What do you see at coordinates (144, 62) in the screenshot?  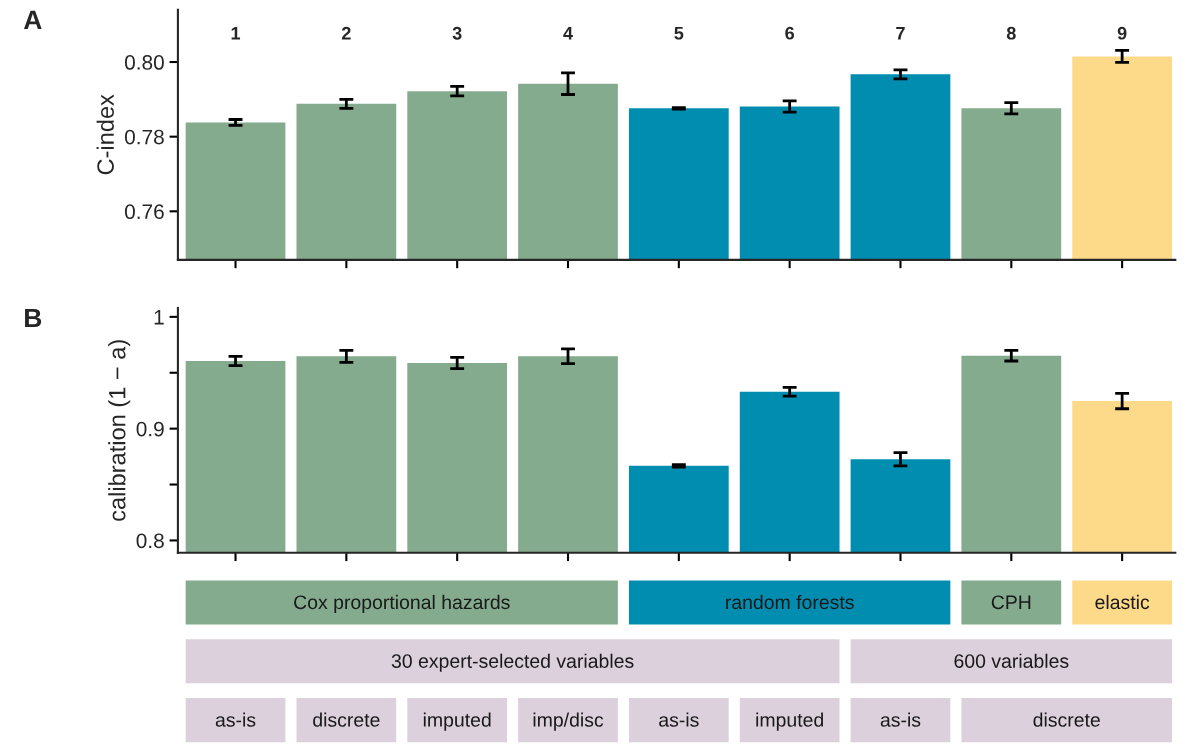 I see `y-tick-label: 0.80` at bounding box center [144, 62].